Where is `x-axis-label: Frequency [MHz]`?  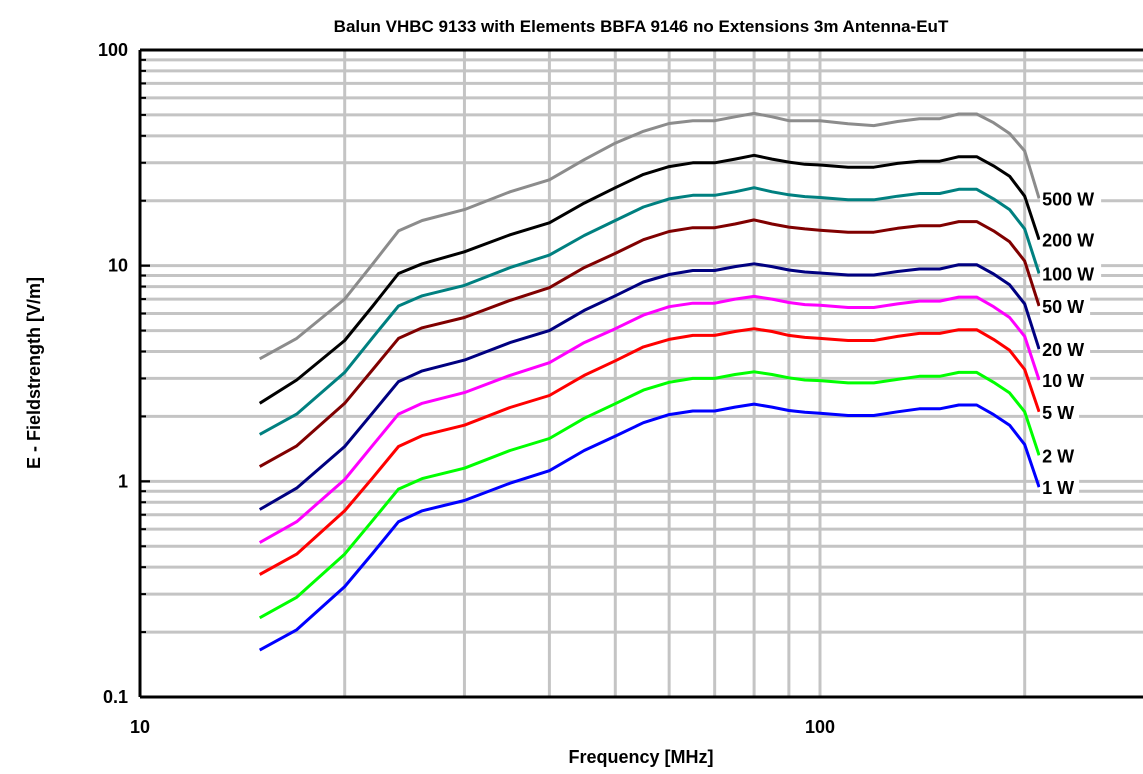
x-axis-label: Frequency [MHz] is located at coordinates (640, 757).